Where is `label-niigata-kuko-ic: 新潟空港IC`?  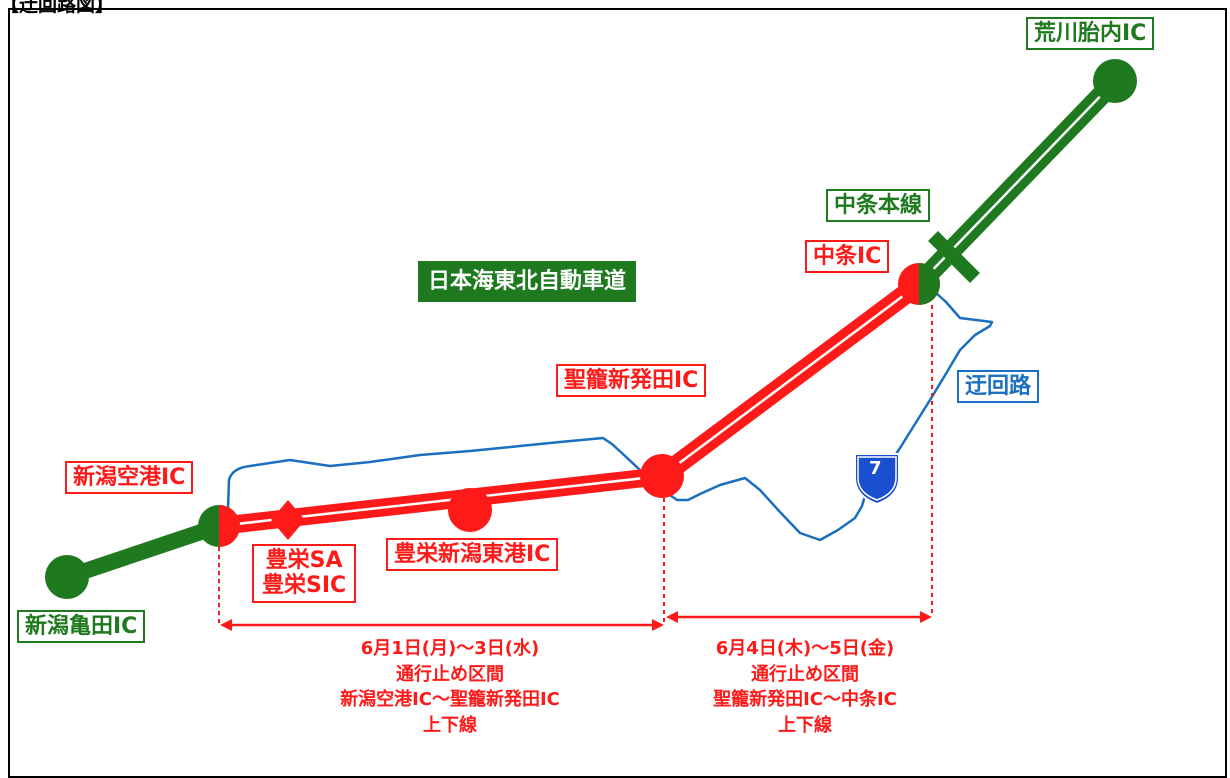
label-niigata-kuko-ic: 新潟空港IC is located at coordinates (129, 478).